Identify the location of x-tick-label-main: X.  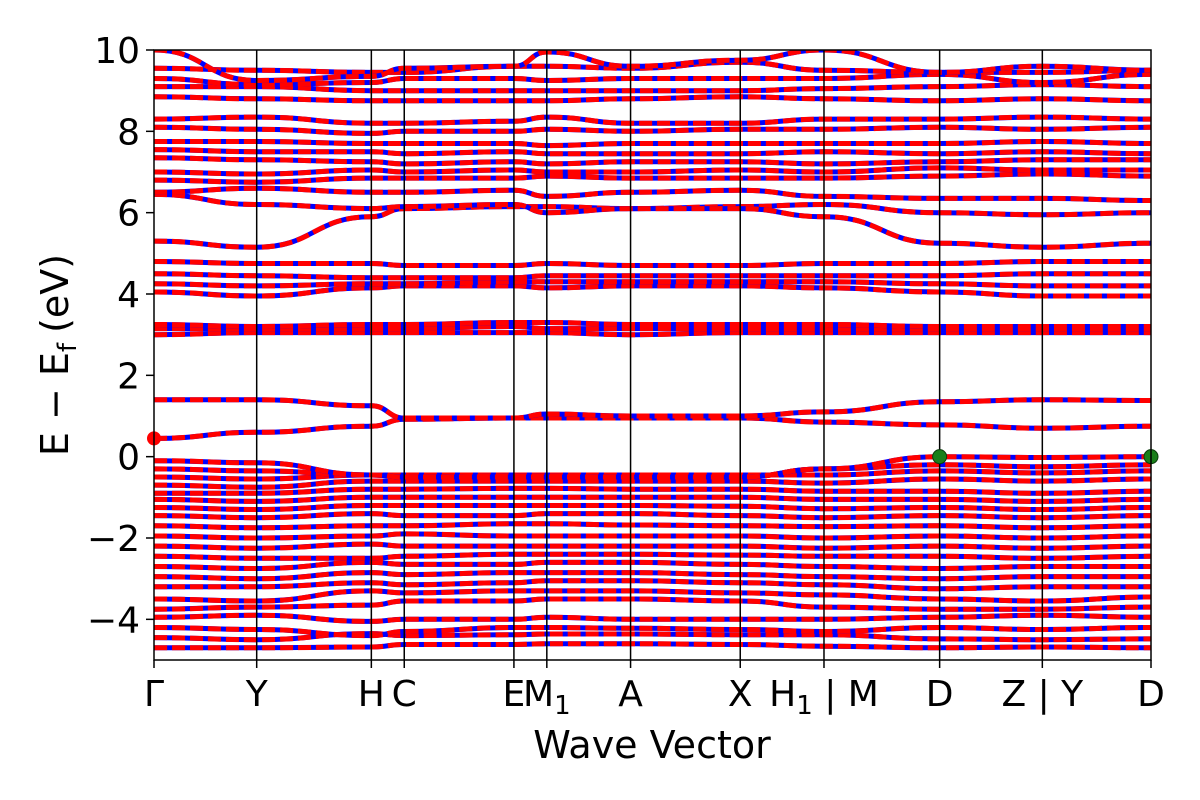
(740, 694).